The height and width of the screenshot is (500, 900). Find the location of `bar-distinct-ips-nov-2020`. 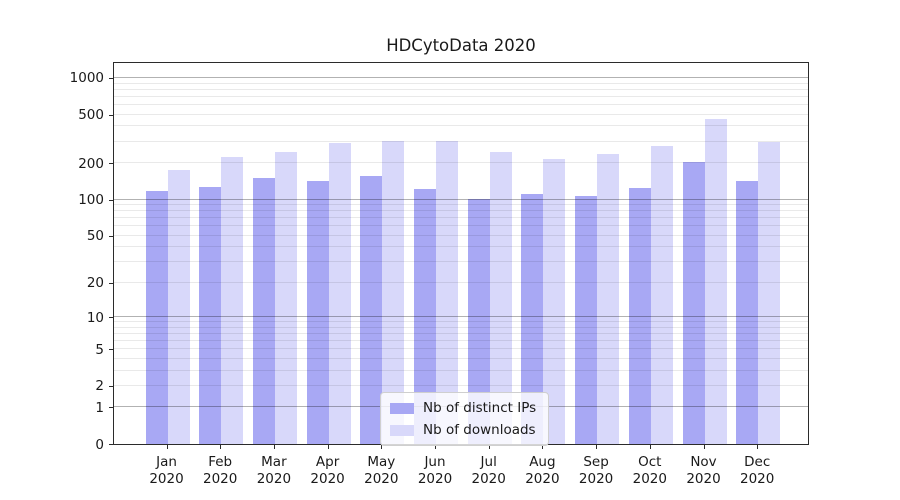

bar-distinct-ips-nov-2020 is located at coordinates (693, 303).